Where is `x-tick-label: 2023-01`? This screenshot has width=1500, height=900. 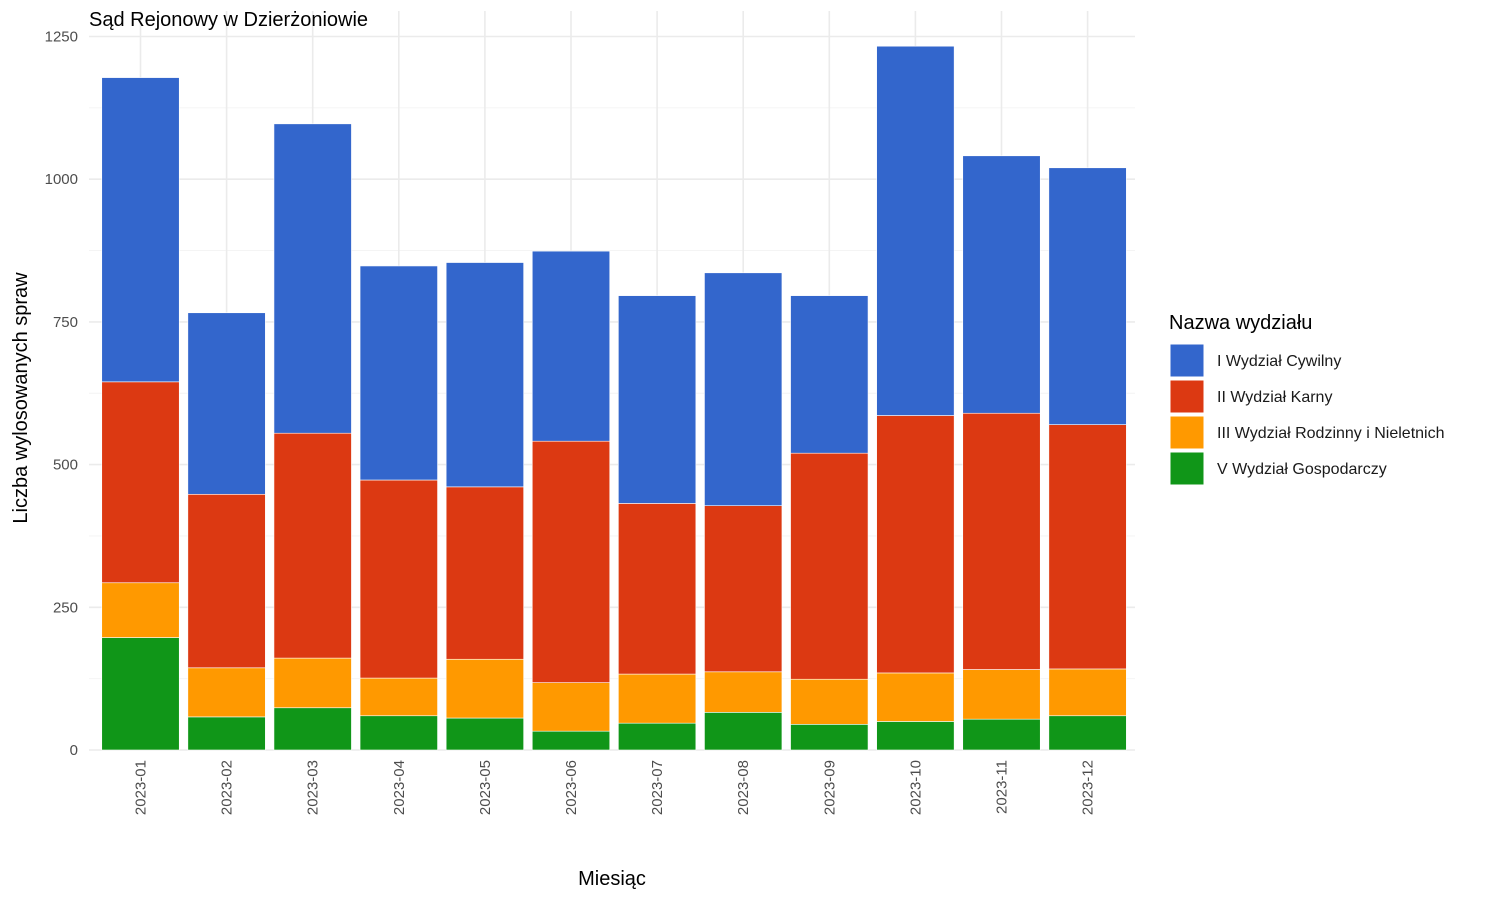 x-tick-label: 2023-01 is located at coordinates (141, 787).